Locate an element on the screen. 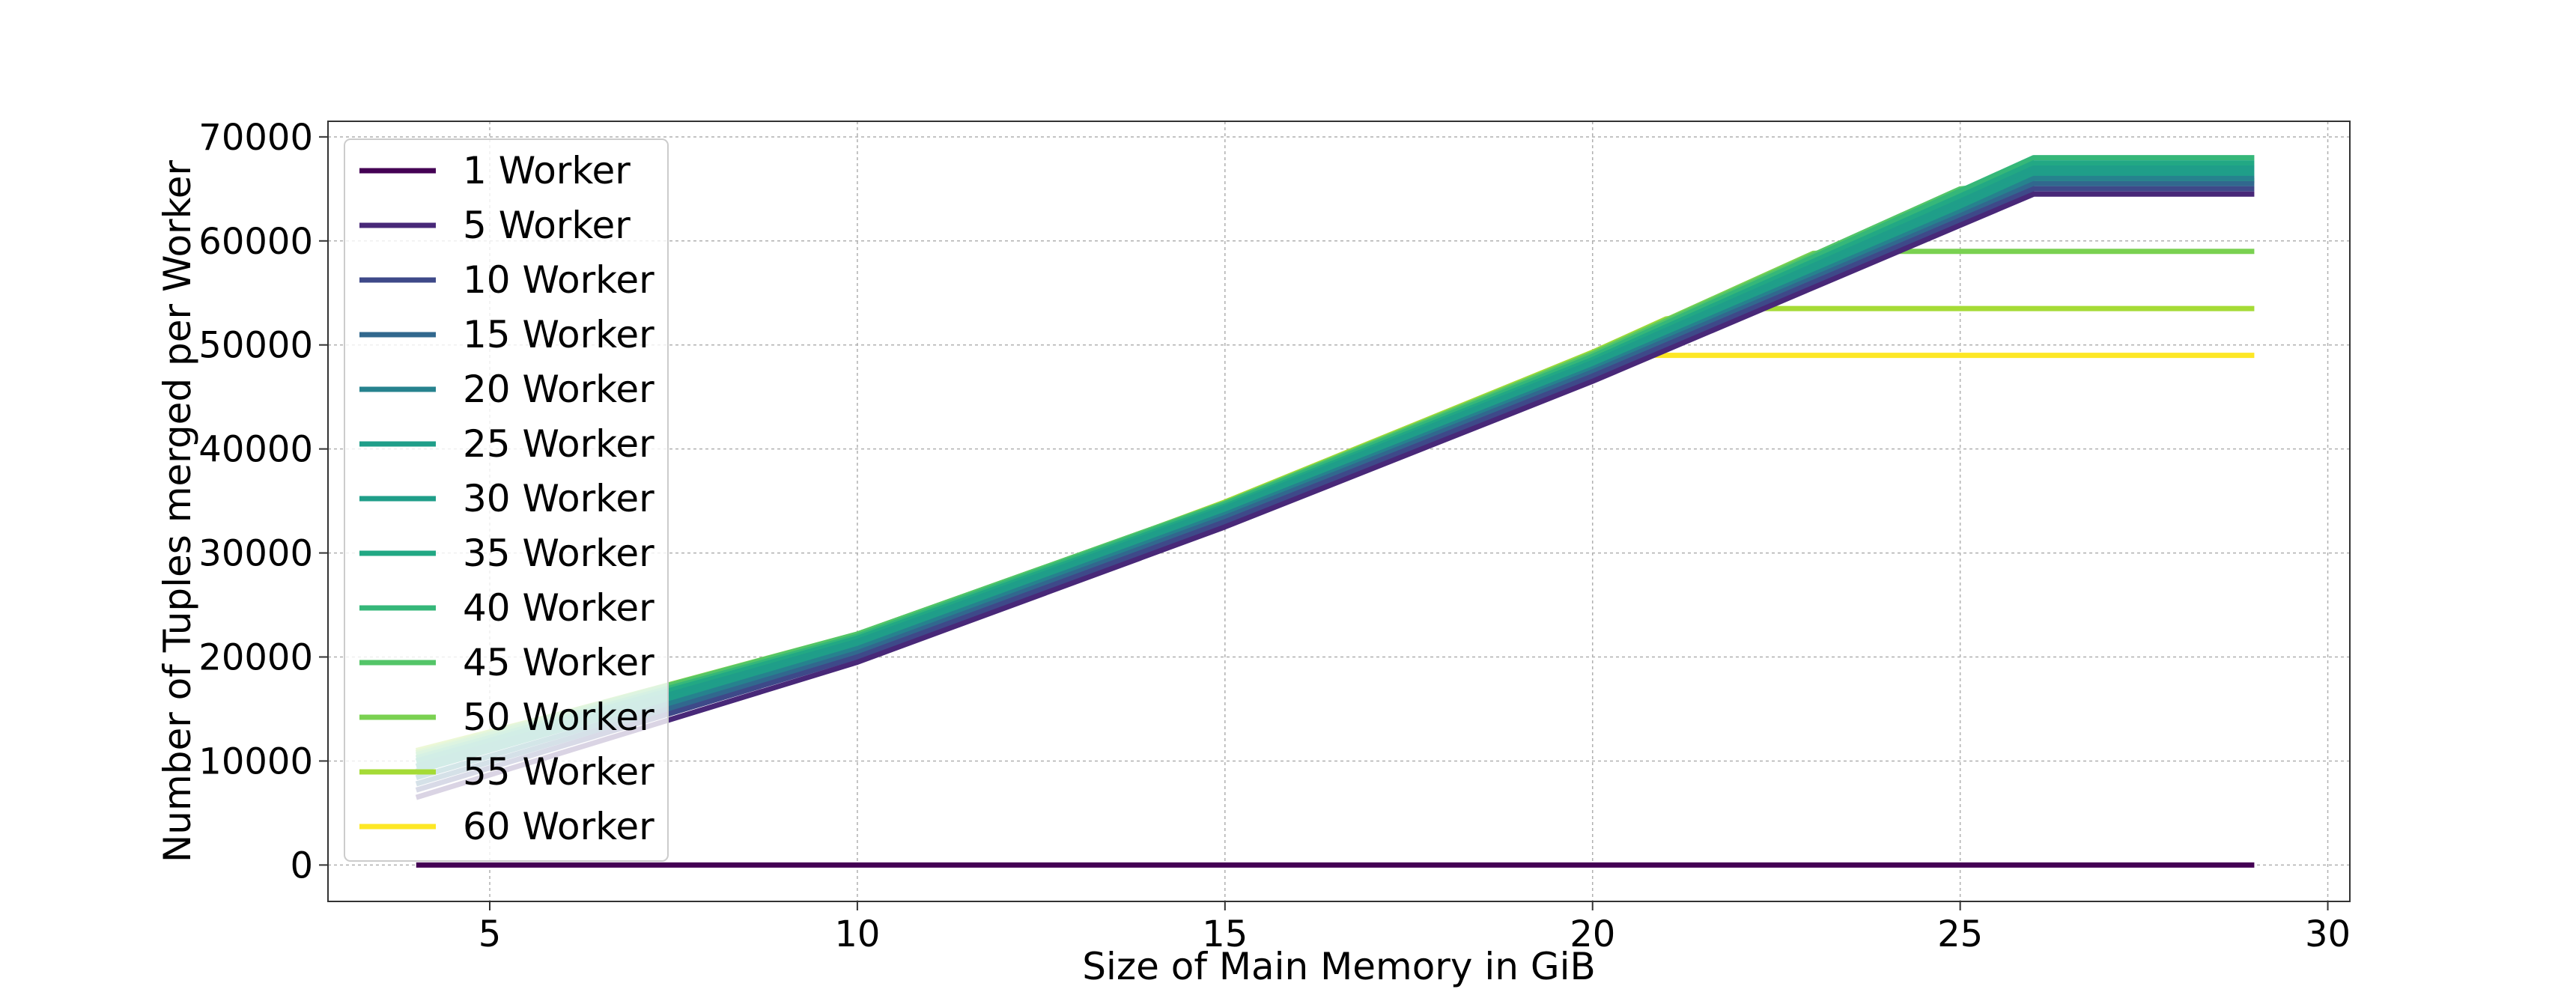 This screenshot has height=1001, width=2576. y-tick-label: 40000 is located at coordinates (255, 450).